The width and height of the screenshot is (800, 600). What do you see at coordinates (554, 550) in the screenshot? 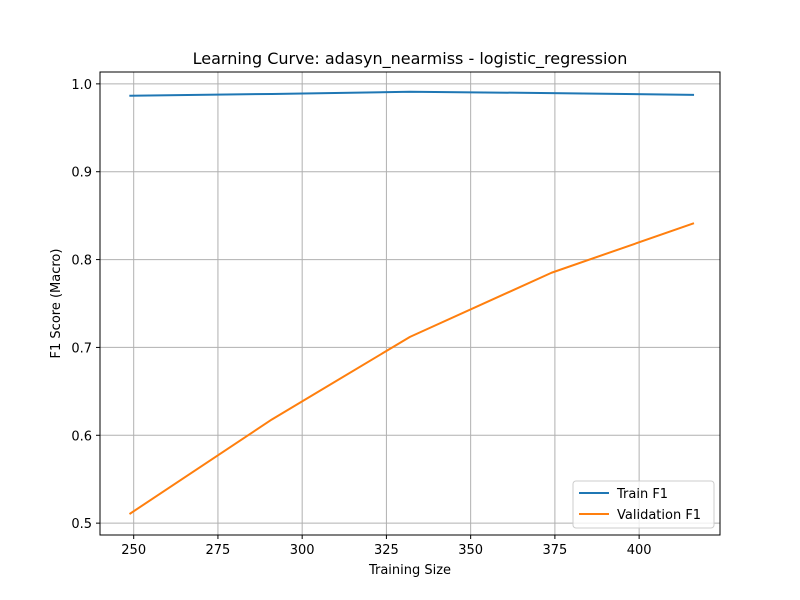
I see `x-tick-label: 375` at bounding box center [554, 550].